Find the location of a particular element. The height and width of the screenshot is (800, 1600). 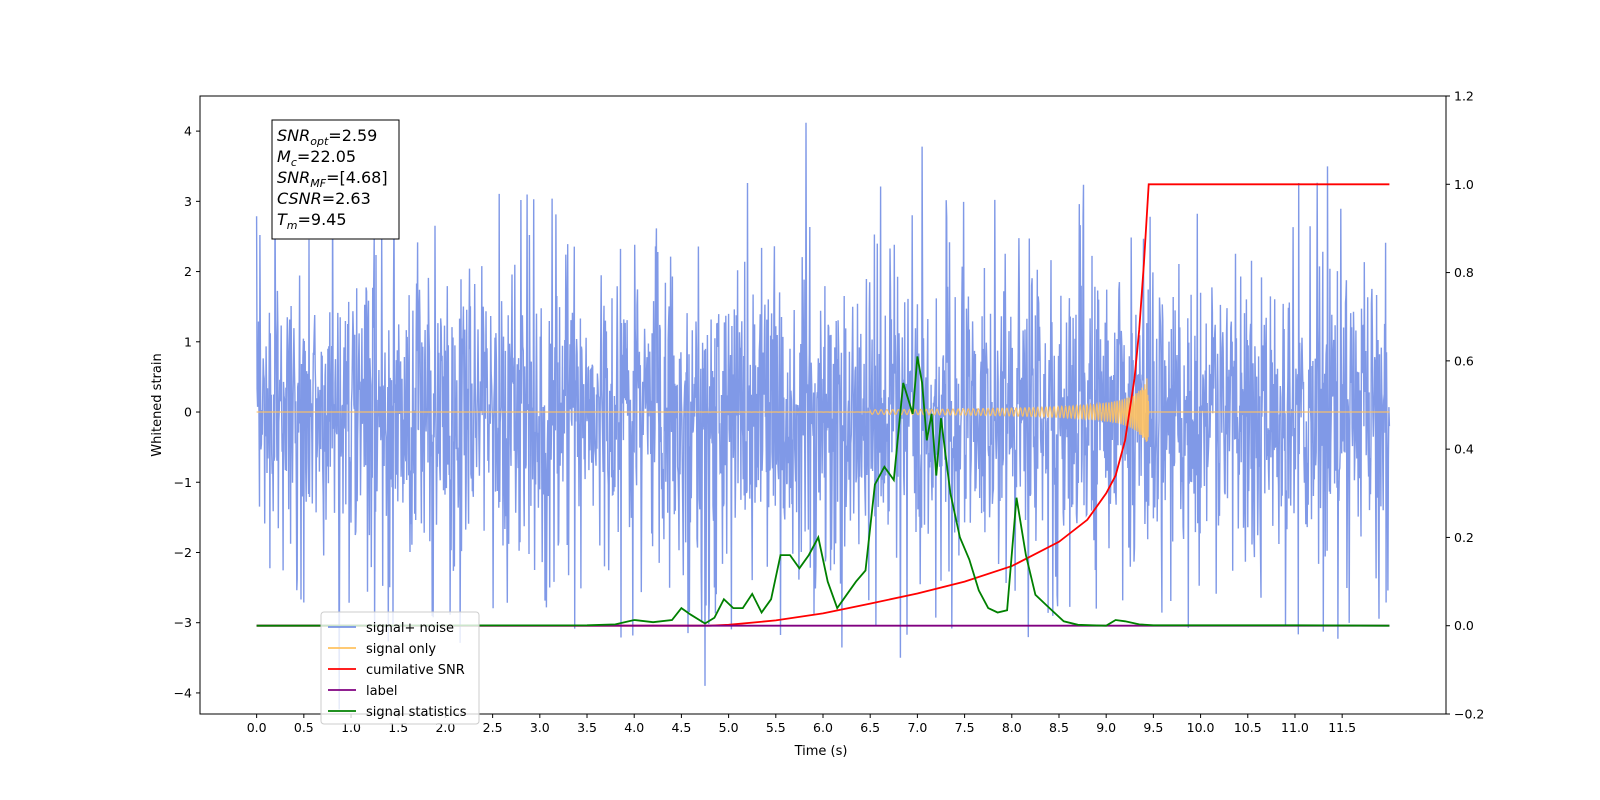

y-tick-label: −2 is located at coordinates (183, 552).